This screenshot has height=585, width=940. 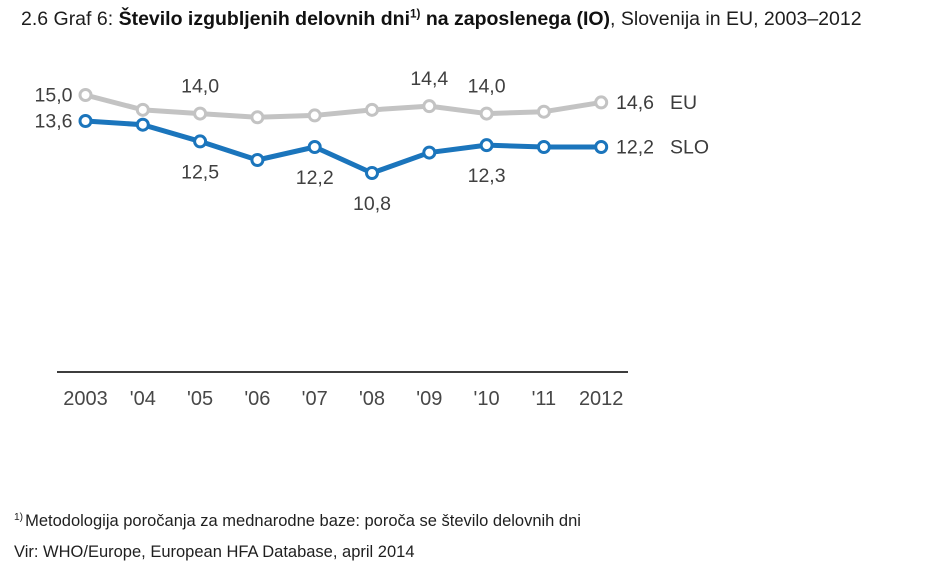 What do you see at coordinates (429, 79) in the screenshot?
I see `eu-point-label: 14,4` at bounding box center [429, 79].